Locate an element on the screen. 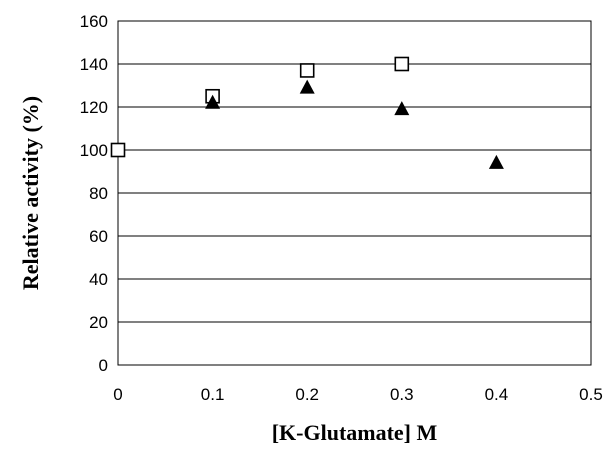 This screenshot has width=606, height=450. x-tick-label: 0.4 is located at coordinates (497, 394).